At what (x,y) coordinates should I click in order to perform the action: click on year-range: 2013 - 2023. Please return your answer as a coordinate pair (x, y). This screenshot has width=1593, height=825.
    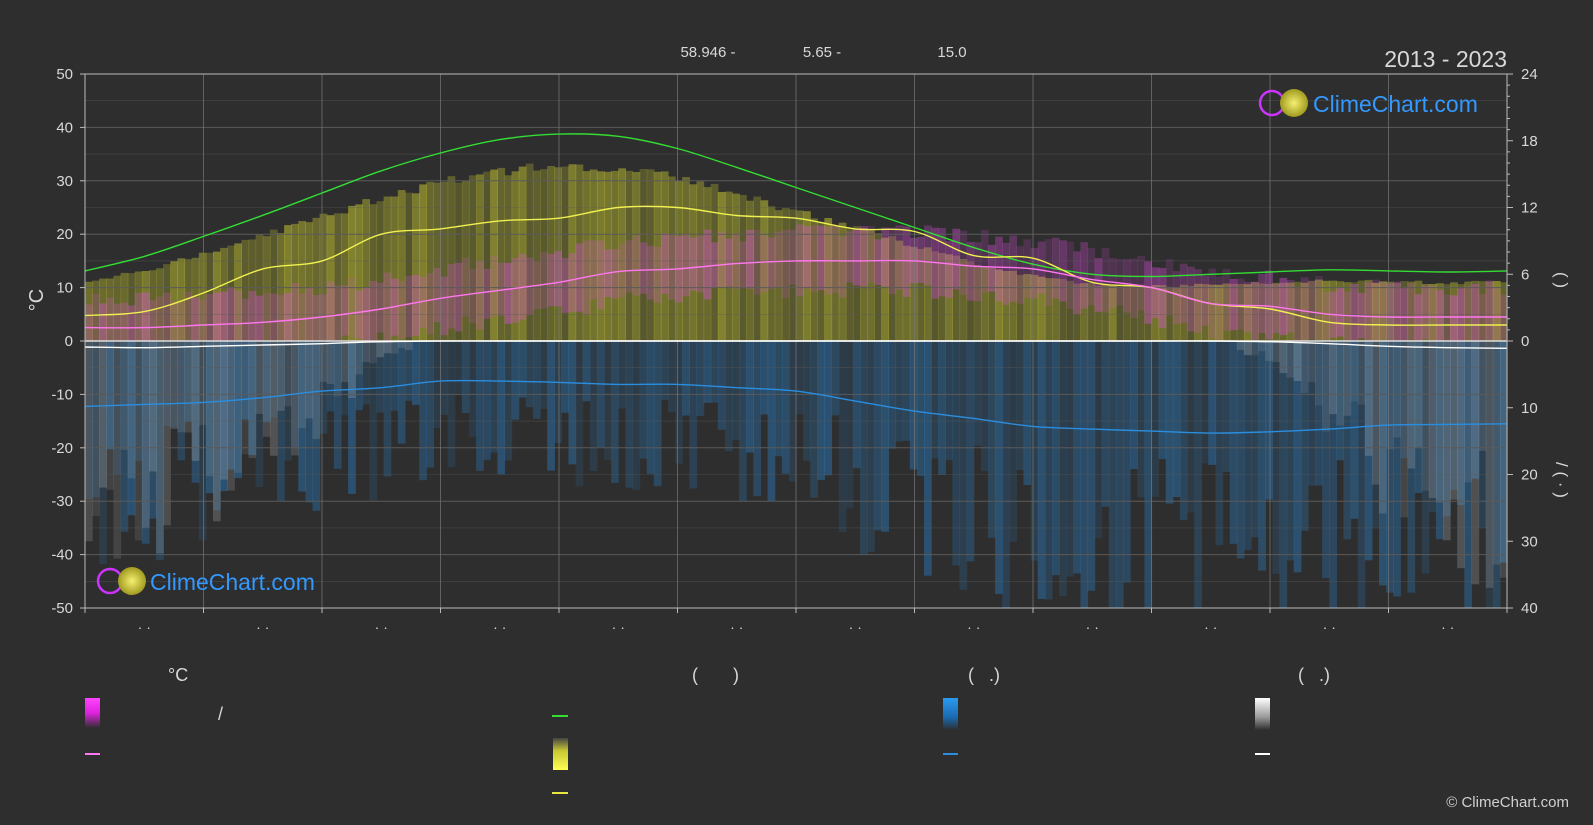
    Looking at the image, I should click on (1445, 59).